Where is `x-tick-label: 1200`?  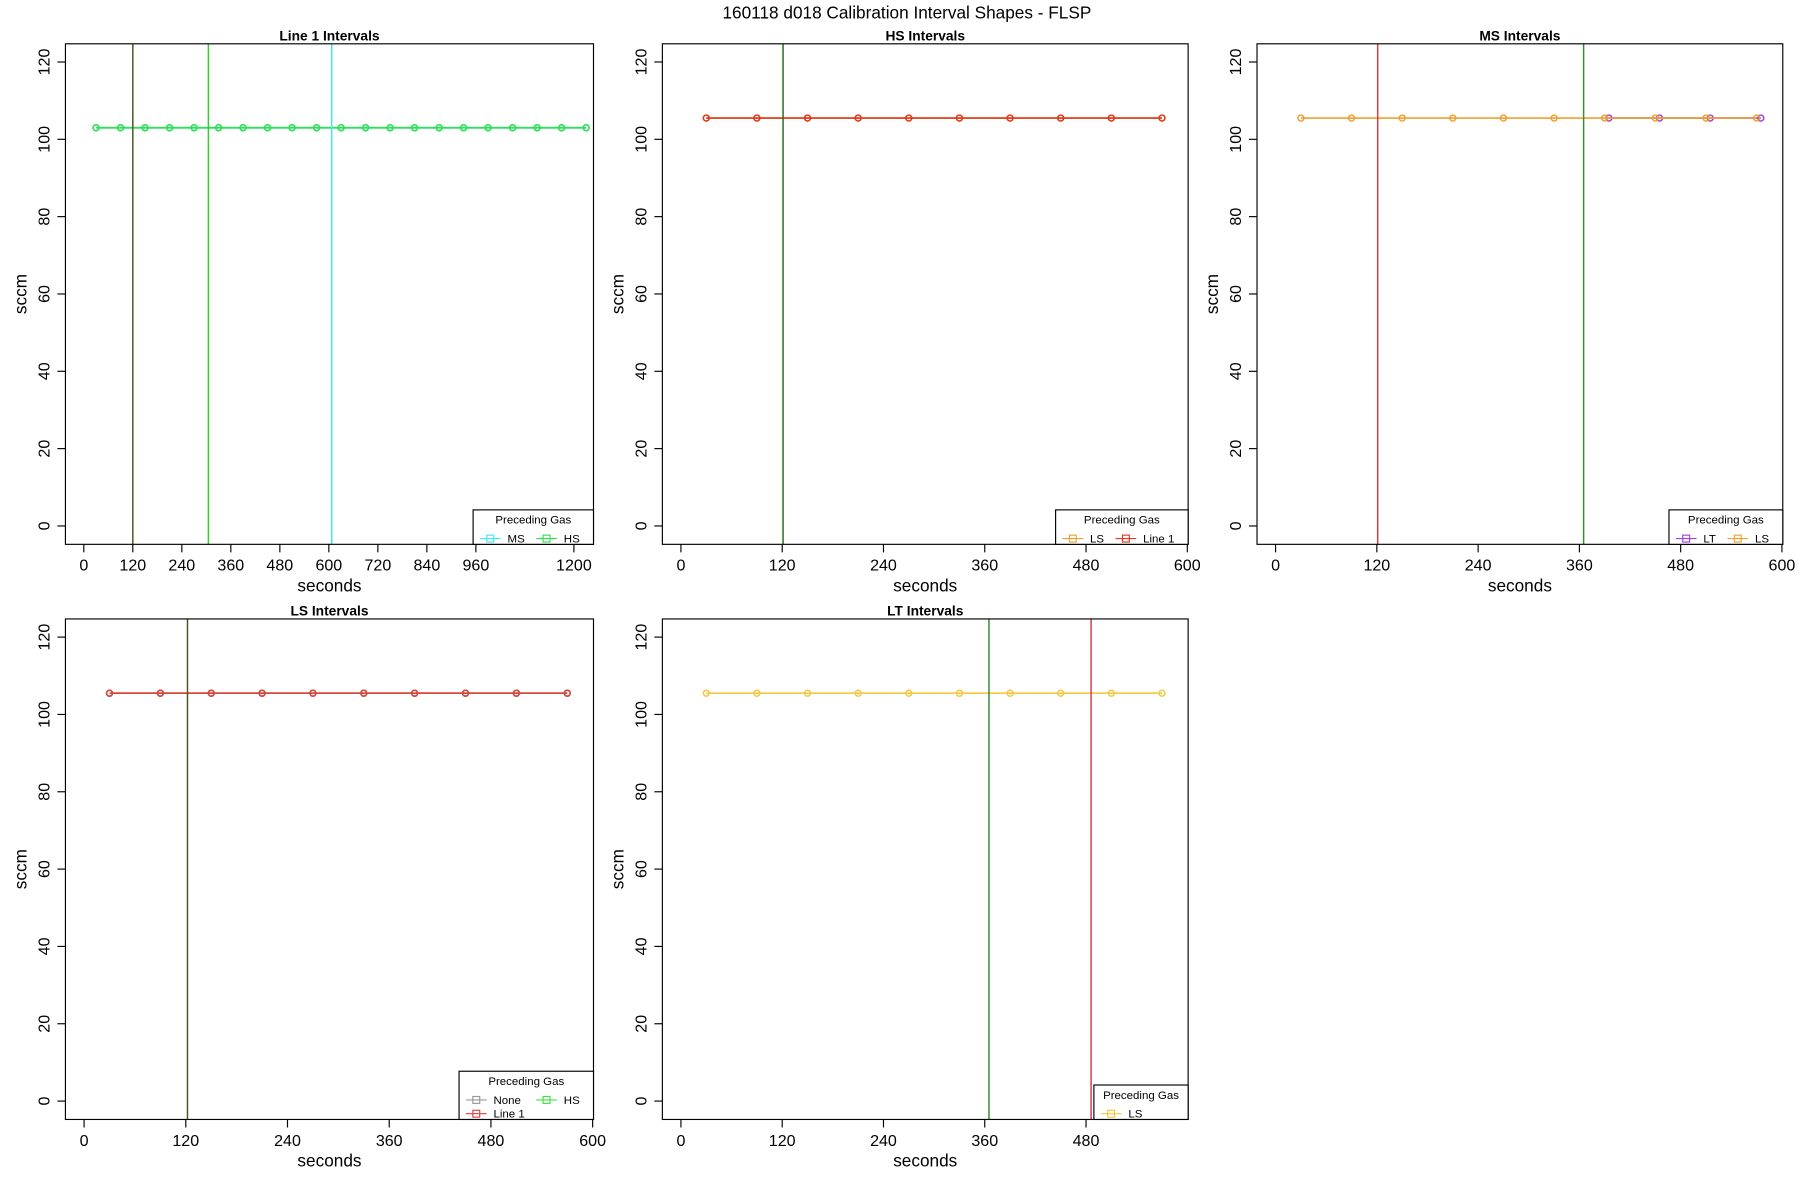 x-tick-label: 1200 is located at coordinates (574, 566).